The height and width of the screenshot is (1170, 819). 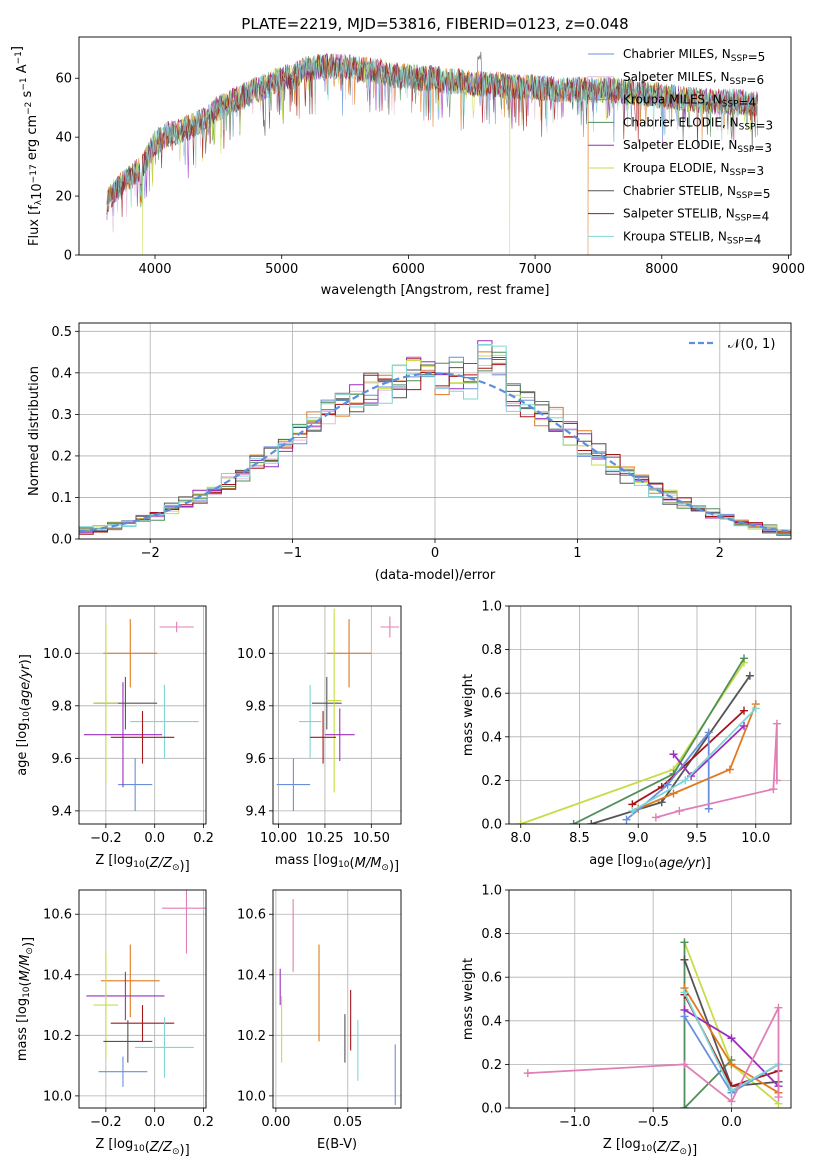 I want to click on y-tick-label: 9.8, so click(x=255, y=706).